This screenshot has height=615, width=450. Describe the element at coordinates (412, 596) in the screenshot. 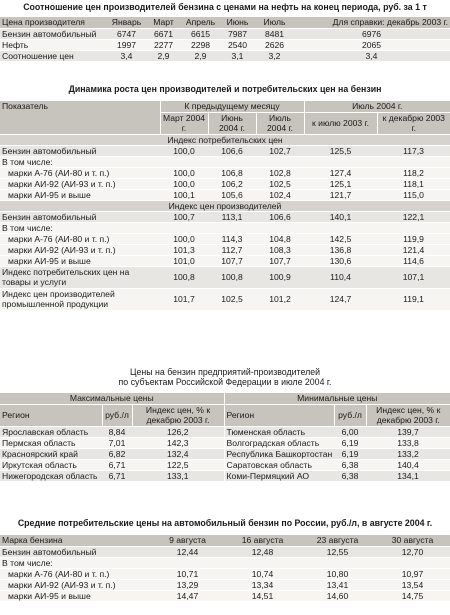

I see `cell: 14,75` at that location.